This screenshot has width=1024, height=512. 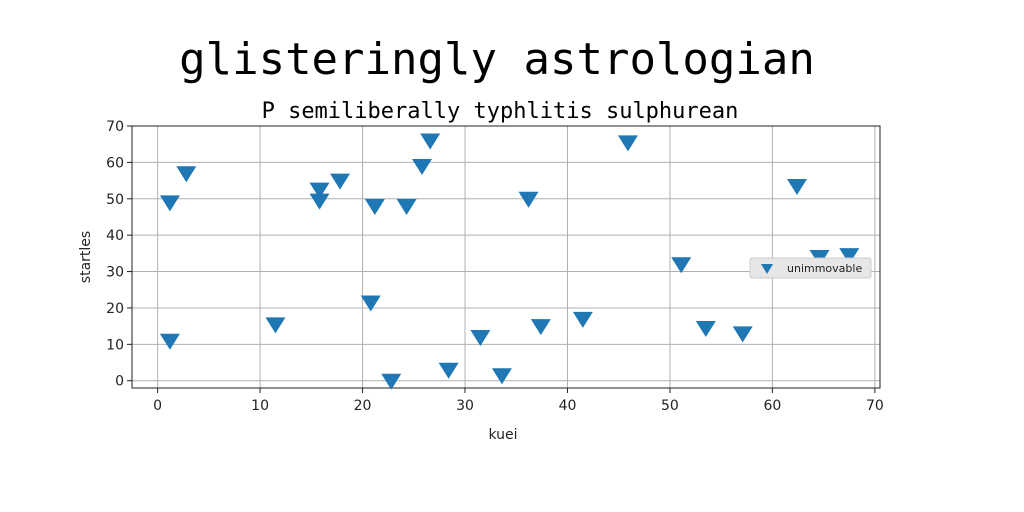 What do you see at coordinates (119, 254) in the screenshot?
I see `y-axis-ticks: 0 10 20 30 40 50 60 70` at bounding box center [119, 254].